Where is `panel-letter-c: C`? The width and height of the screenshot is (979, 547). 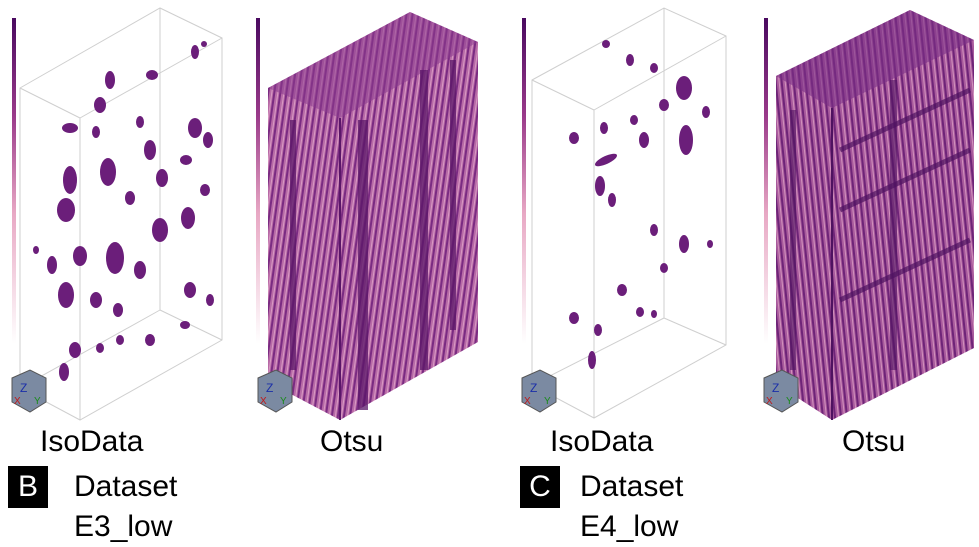 panel-letter-c: C is located at coordinates (540, 487).